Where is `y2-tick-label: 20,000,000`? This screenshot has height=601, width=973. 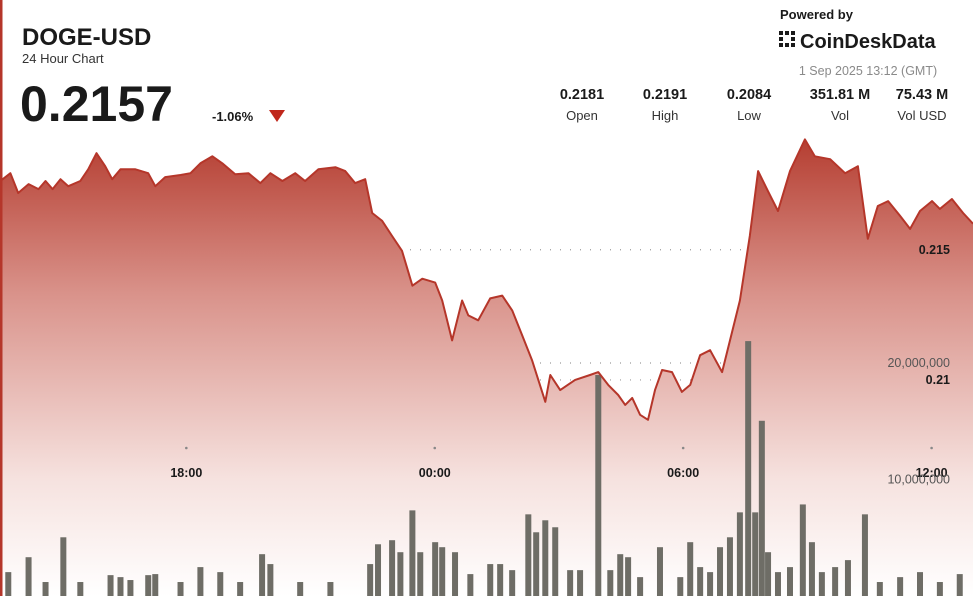 y2-tick-label: 20,000,000 is located at coordinates (918, 363).